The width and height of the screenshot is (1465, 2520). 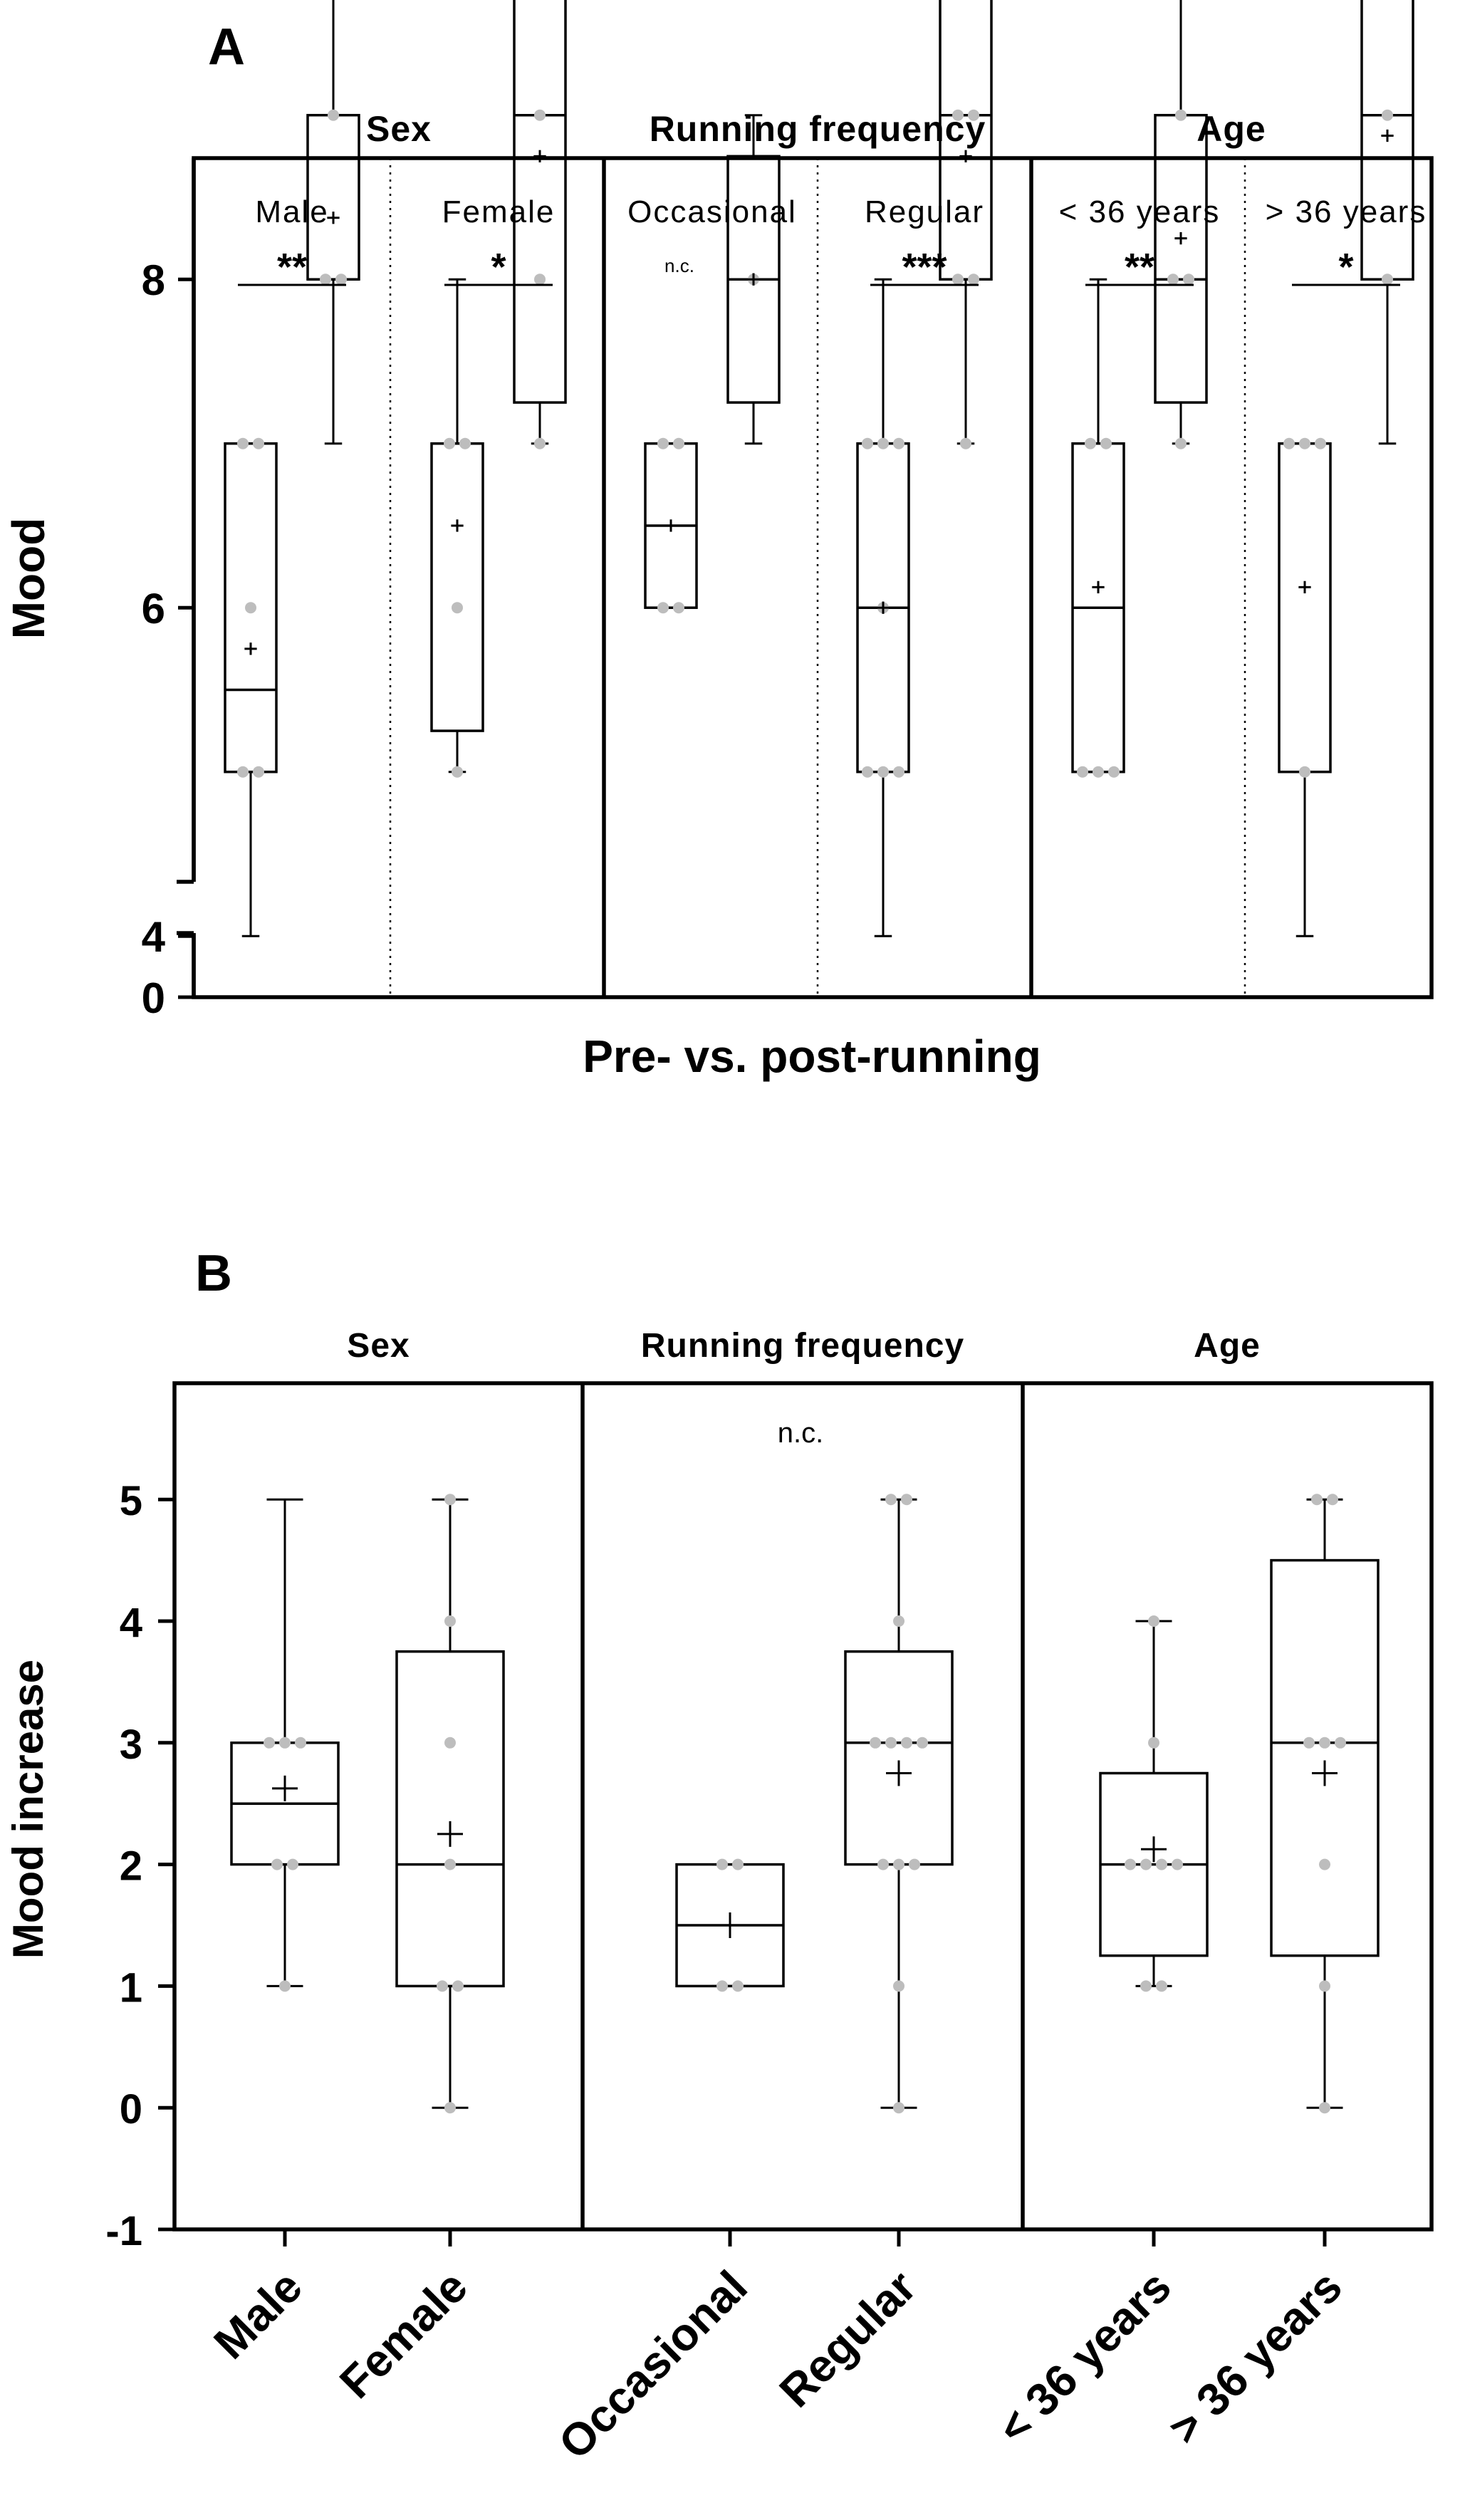 I want to click on y-tick-label: 5, so click(x=131, y=1501).